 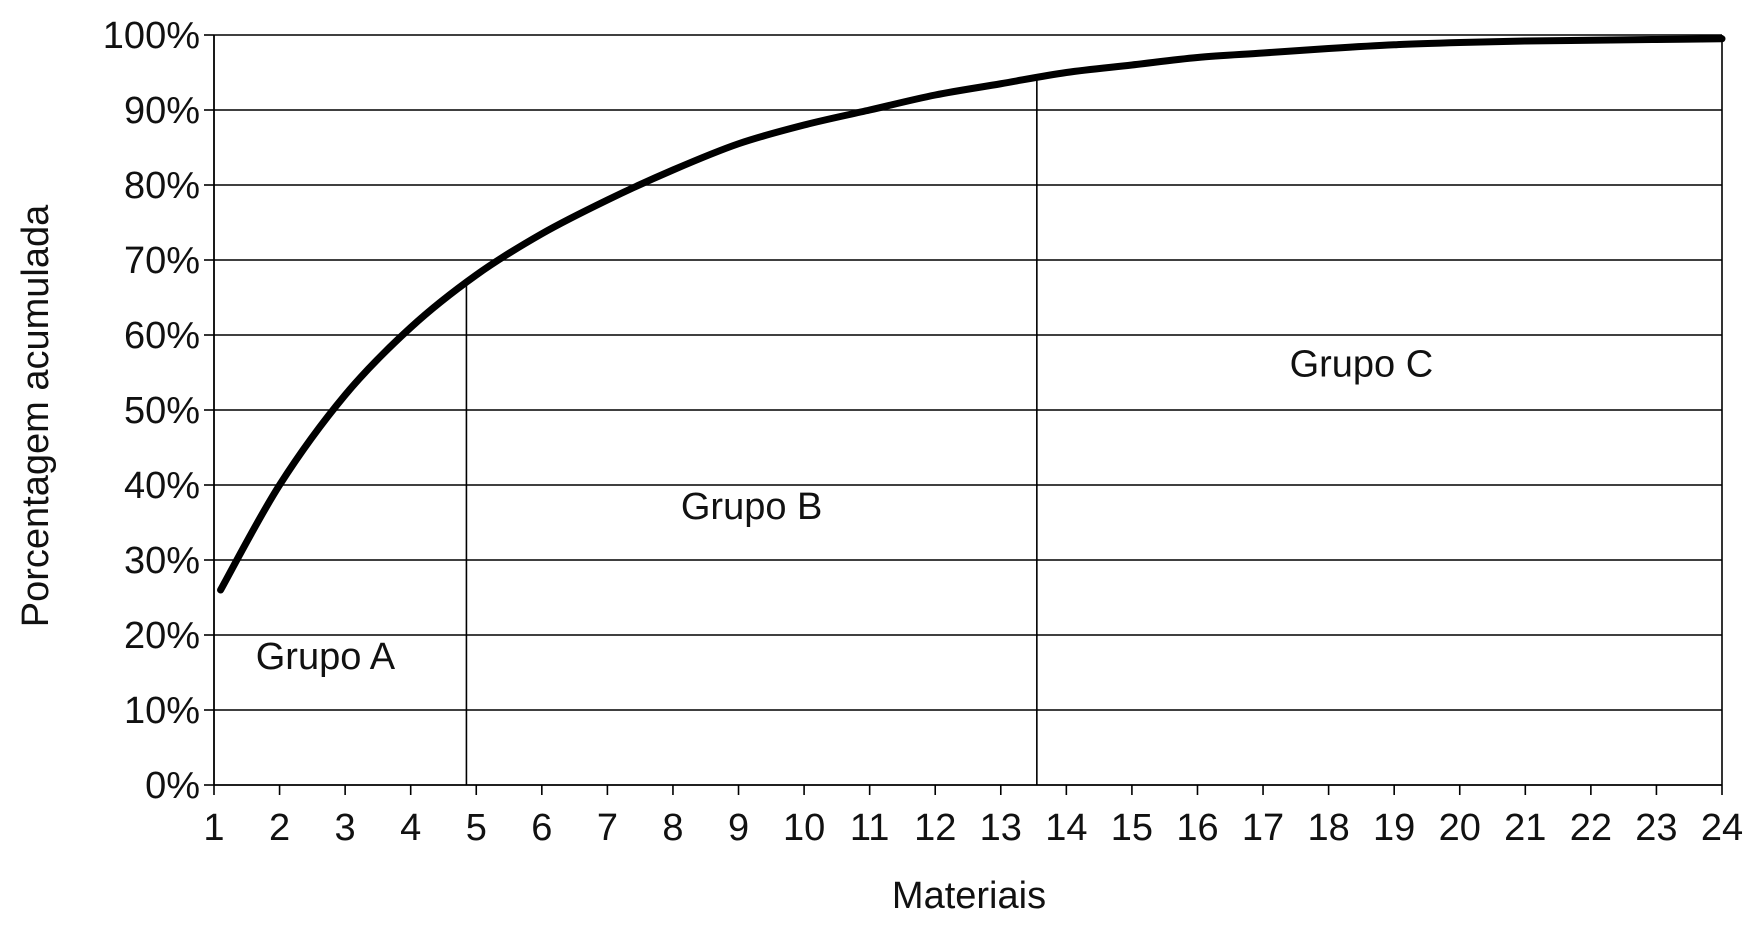 I want to click on x-tick-label: 12, so click(x=935, y=828).